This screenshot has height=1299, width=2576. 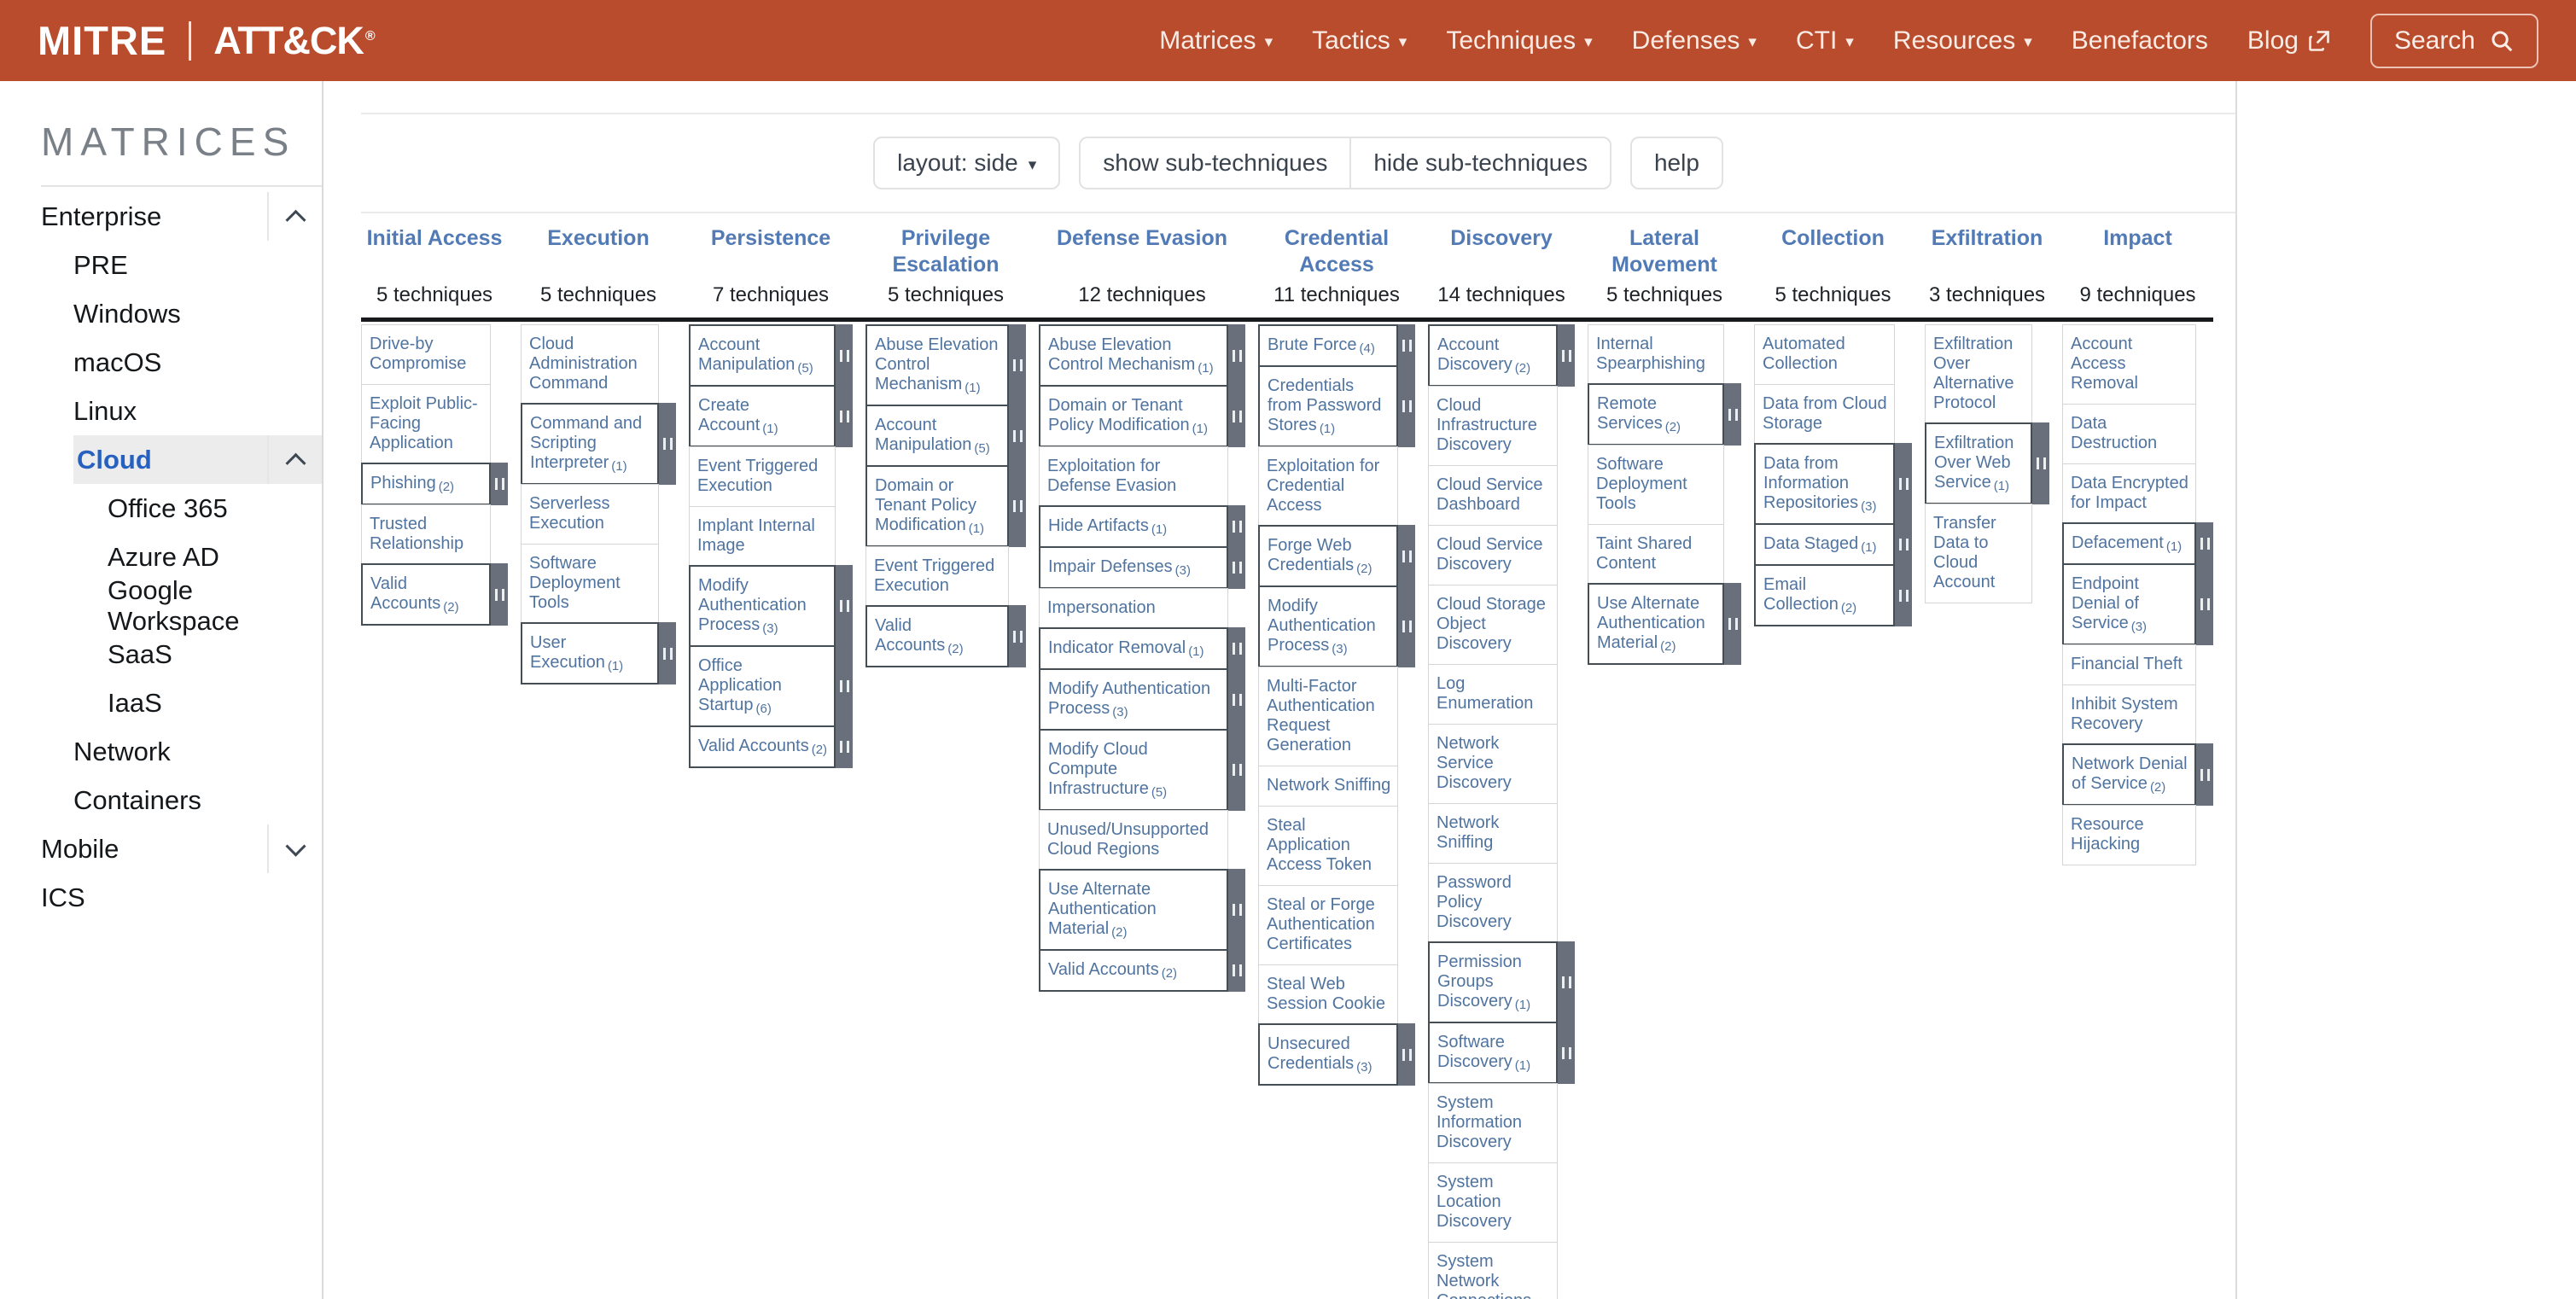 I want to click on technique-link: Data from Information Repositories, so click(x=1811, y=483).